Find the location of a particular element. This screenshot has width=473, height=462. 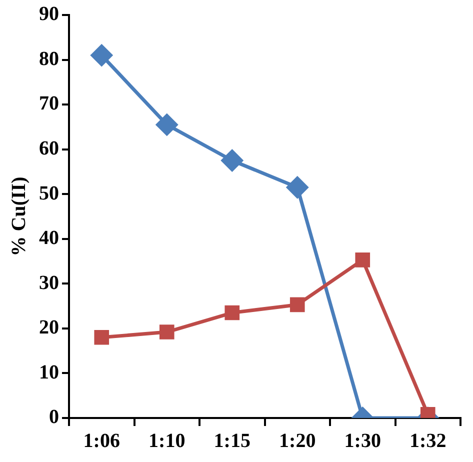

x-tick-label: 1:32 is located at coordinates (428, 441).